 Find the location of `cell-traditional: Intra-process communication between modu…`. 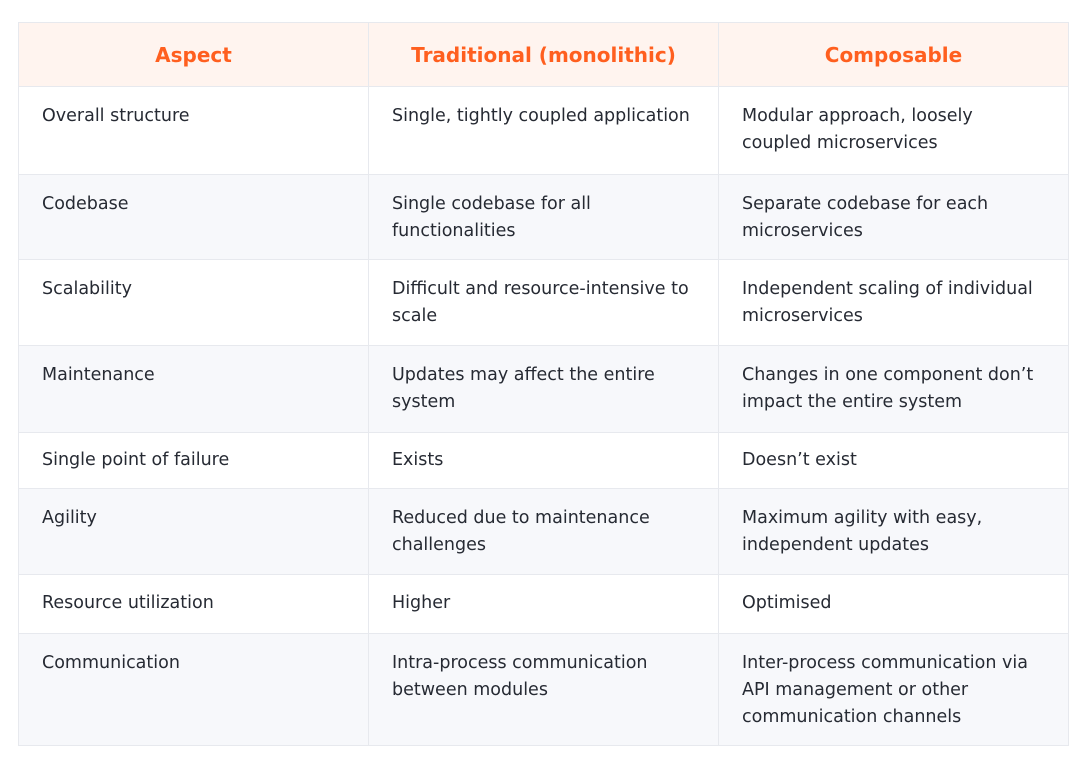

cell-traditional: Intra-process communication between modu… is located at coordinates (543, 689).